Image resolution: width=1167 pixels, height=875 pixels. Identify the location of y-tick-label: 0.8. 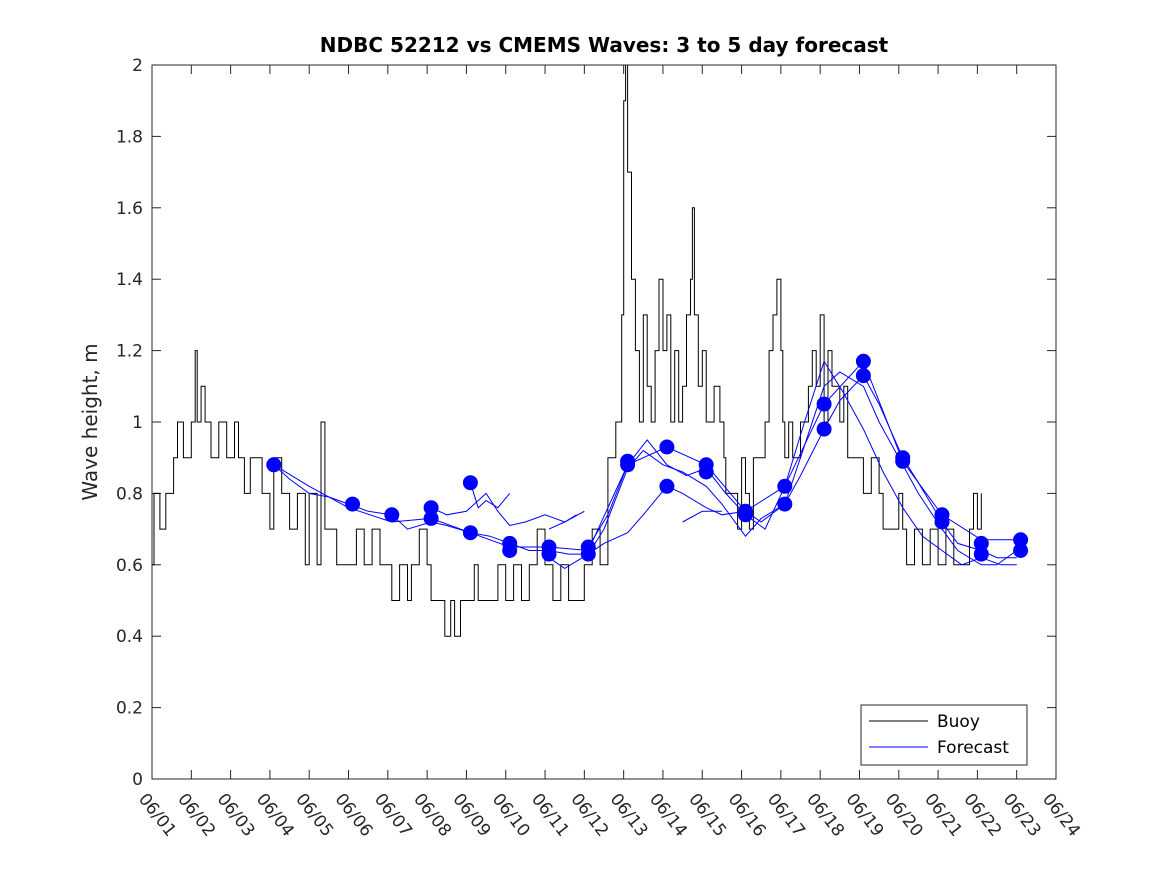
(129, 494).